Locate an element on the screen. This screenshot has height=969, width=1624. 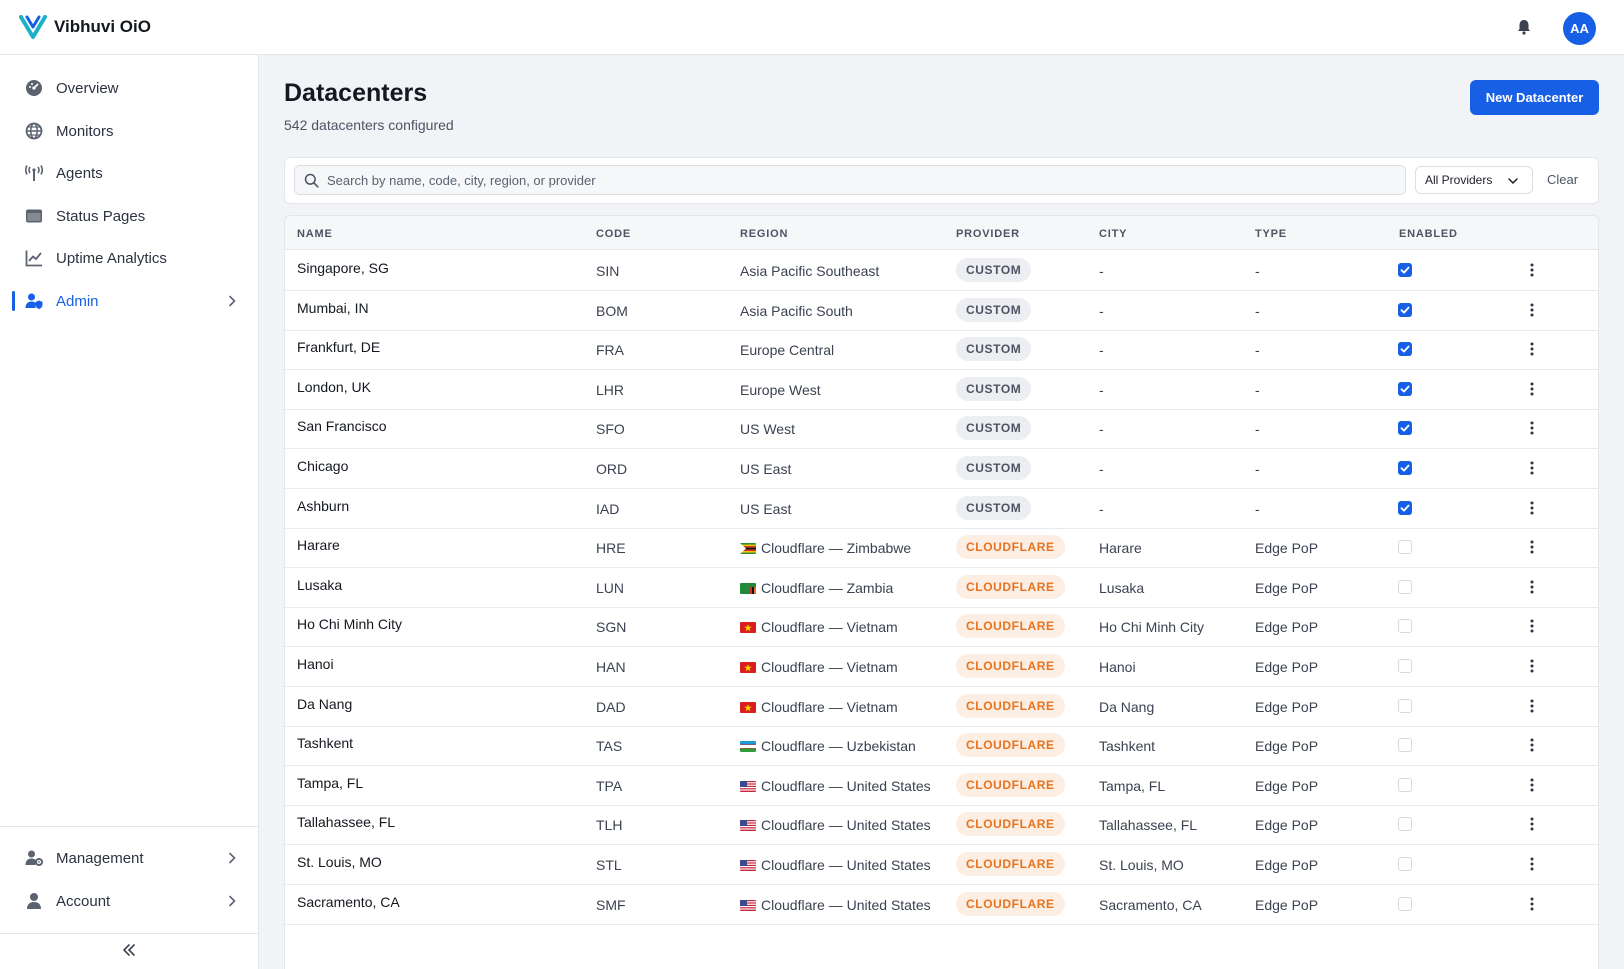
table-row: Mumbai, IN BOM Asia Pacific South CUSTOM - - is located at coordinates (941, 310).